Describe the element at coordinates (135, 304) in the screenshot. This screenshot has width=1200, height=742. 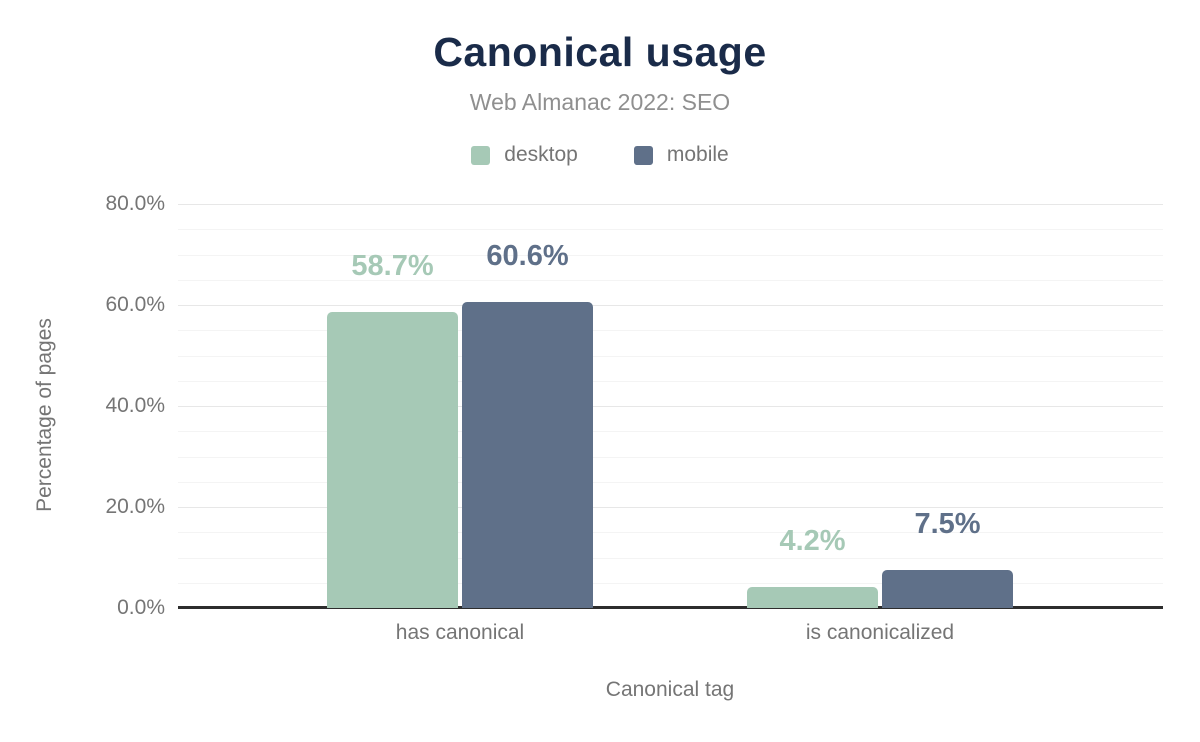
I see `y-tick-label: 60.0%` at that location.